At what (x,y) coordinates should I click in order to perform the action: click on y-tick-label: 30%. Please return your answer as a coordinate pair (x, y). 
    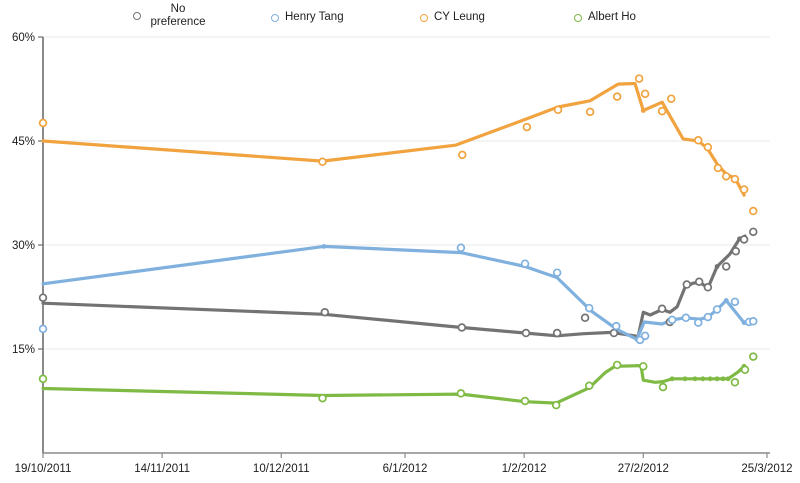
    Looking at the image, I should click on (23, 246).